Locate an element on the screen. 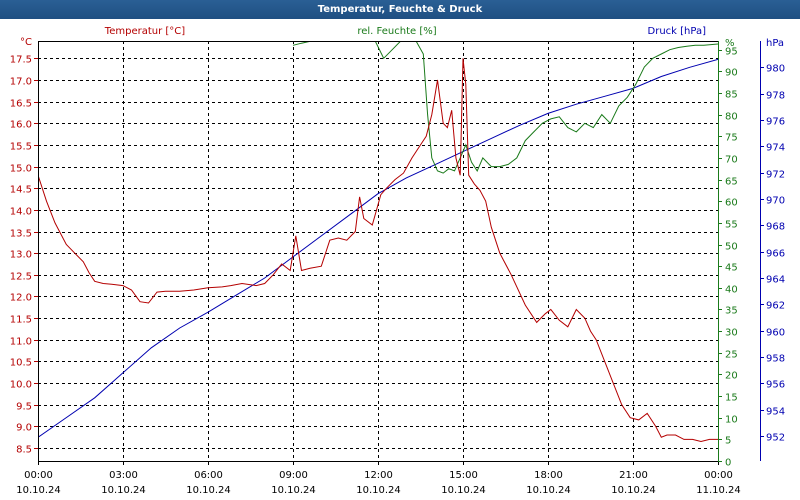  pressure-tick-label: 962 is located at coordinates (775, 306).